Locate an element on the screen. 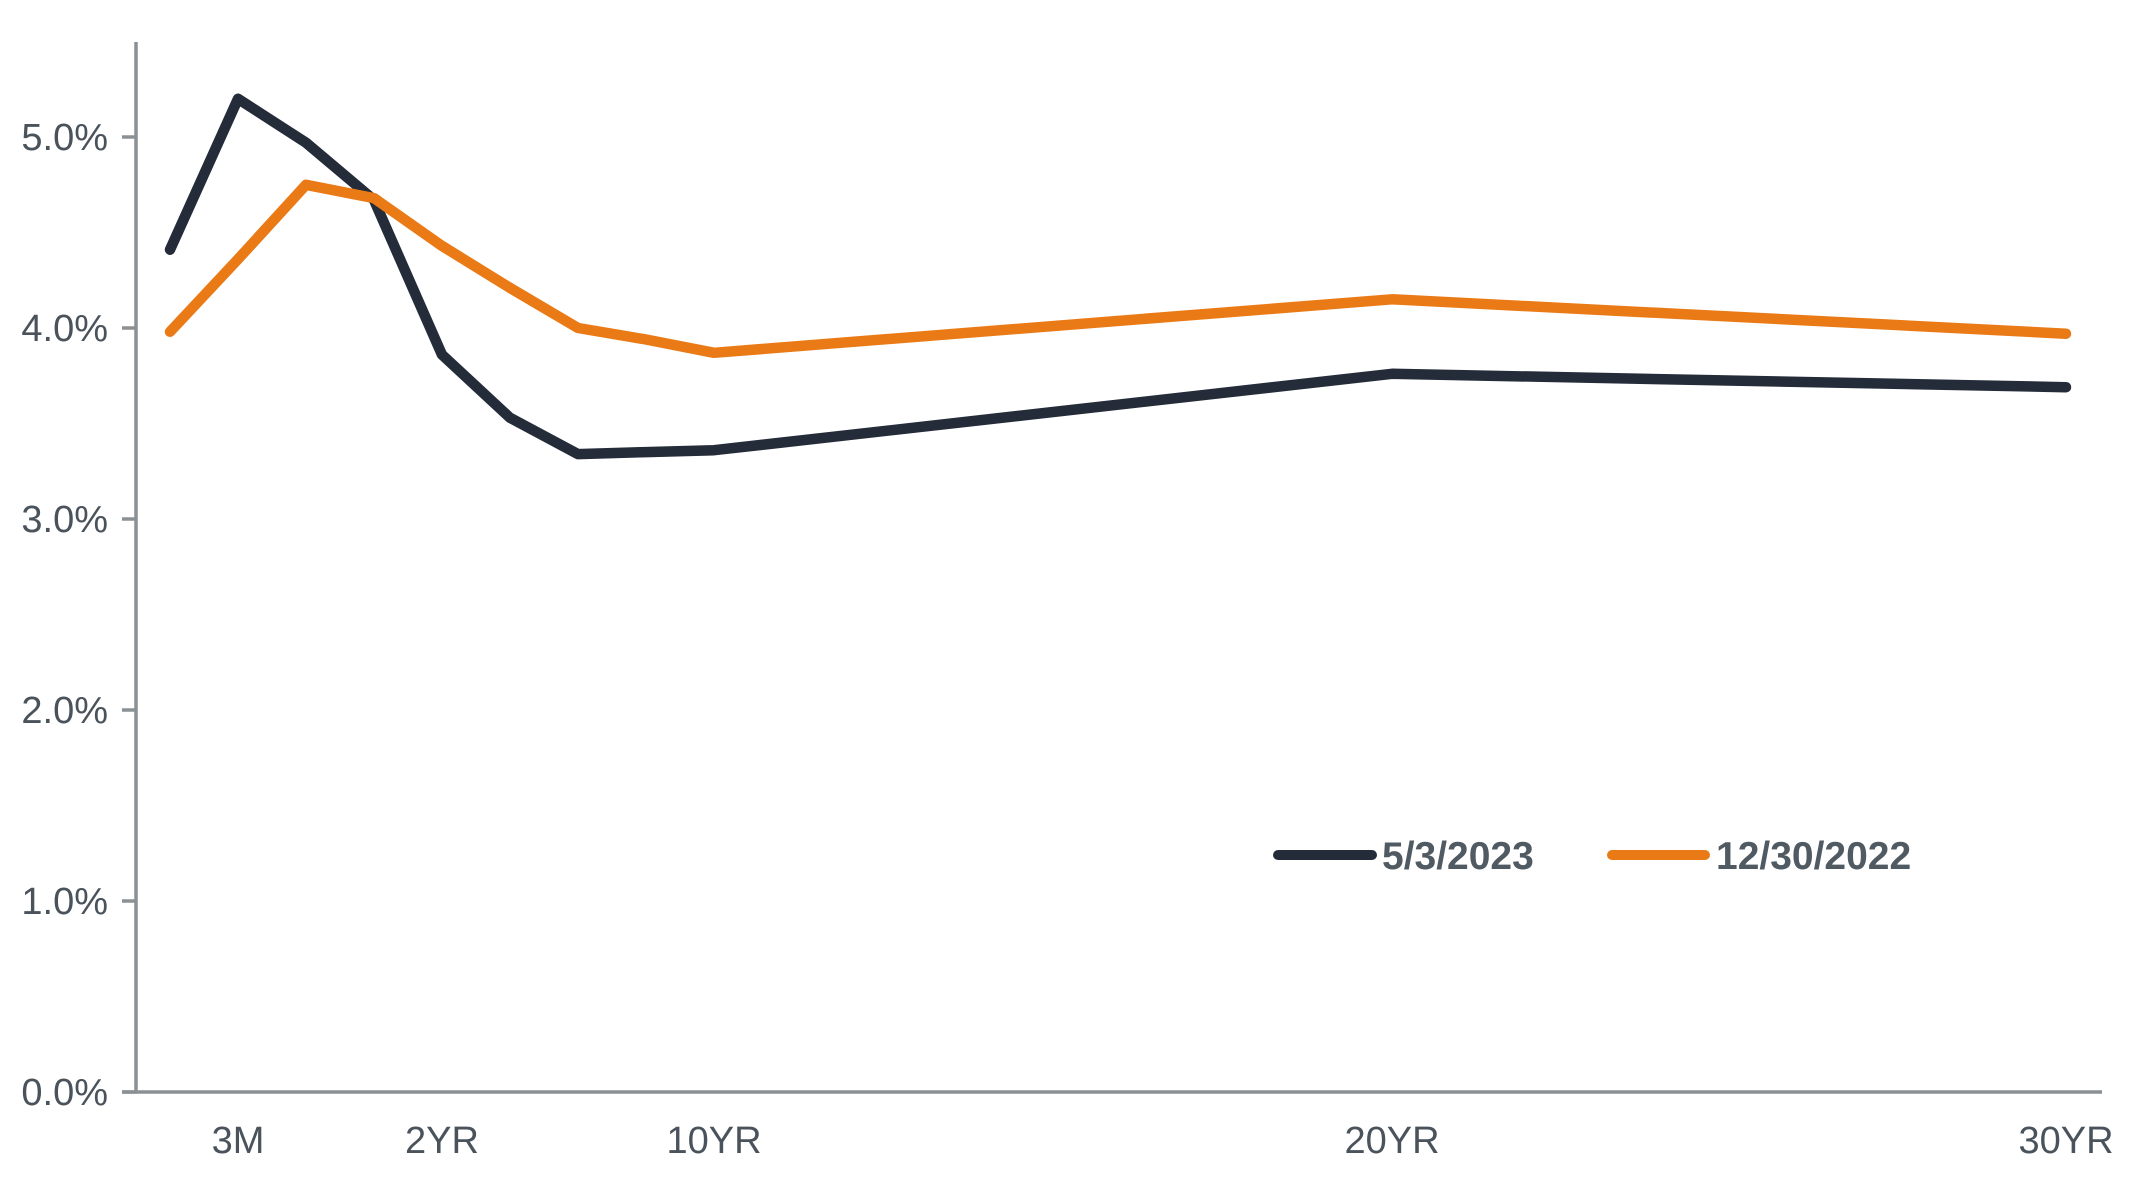 This screenshot has height=1188, width=2145. y-axis-labels: 0.0% 1.0% 2.0% 3.0% 4.0% 5.0% is located at coordinates (64, 615).